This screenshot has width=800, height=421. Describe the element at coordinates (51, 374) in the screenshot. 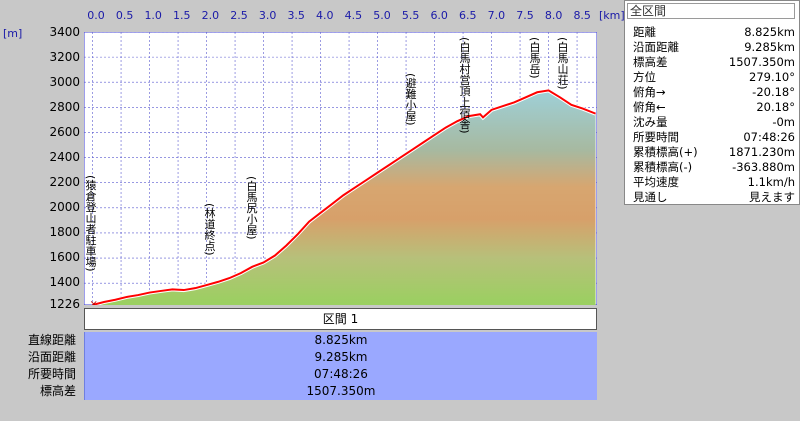

I see `stat-label: 所要時間` at that location.